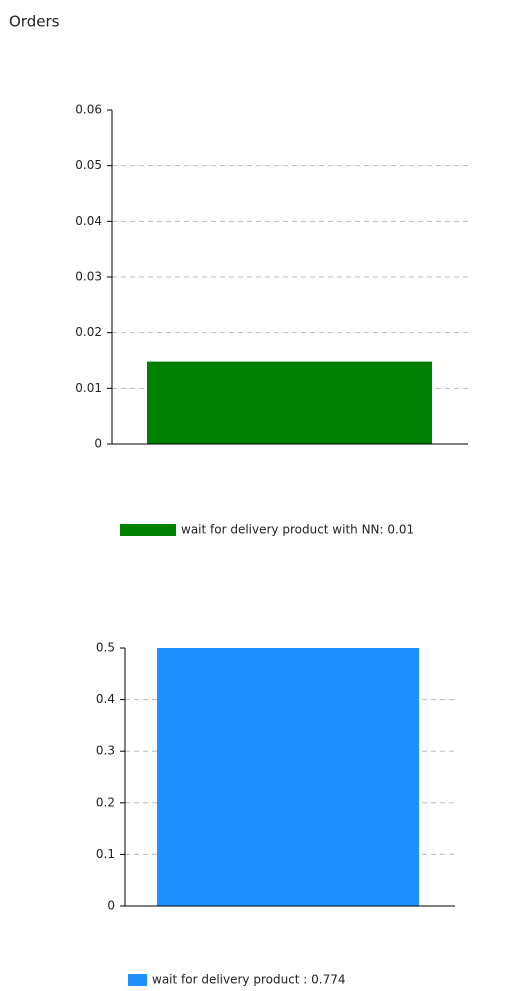  What do you see at coordinates (88, 110) in the screenshot?
I see `y-tick-label: 0.06` at bounding box center [88, 110].